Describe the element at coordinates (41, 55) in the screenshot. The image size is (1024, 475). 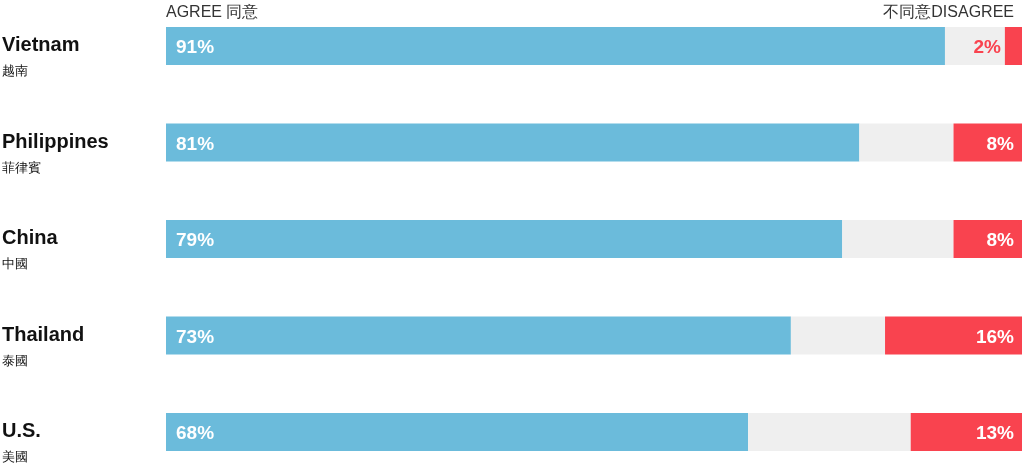
I see `y-tick-label: Vietnam 越南` at that location.